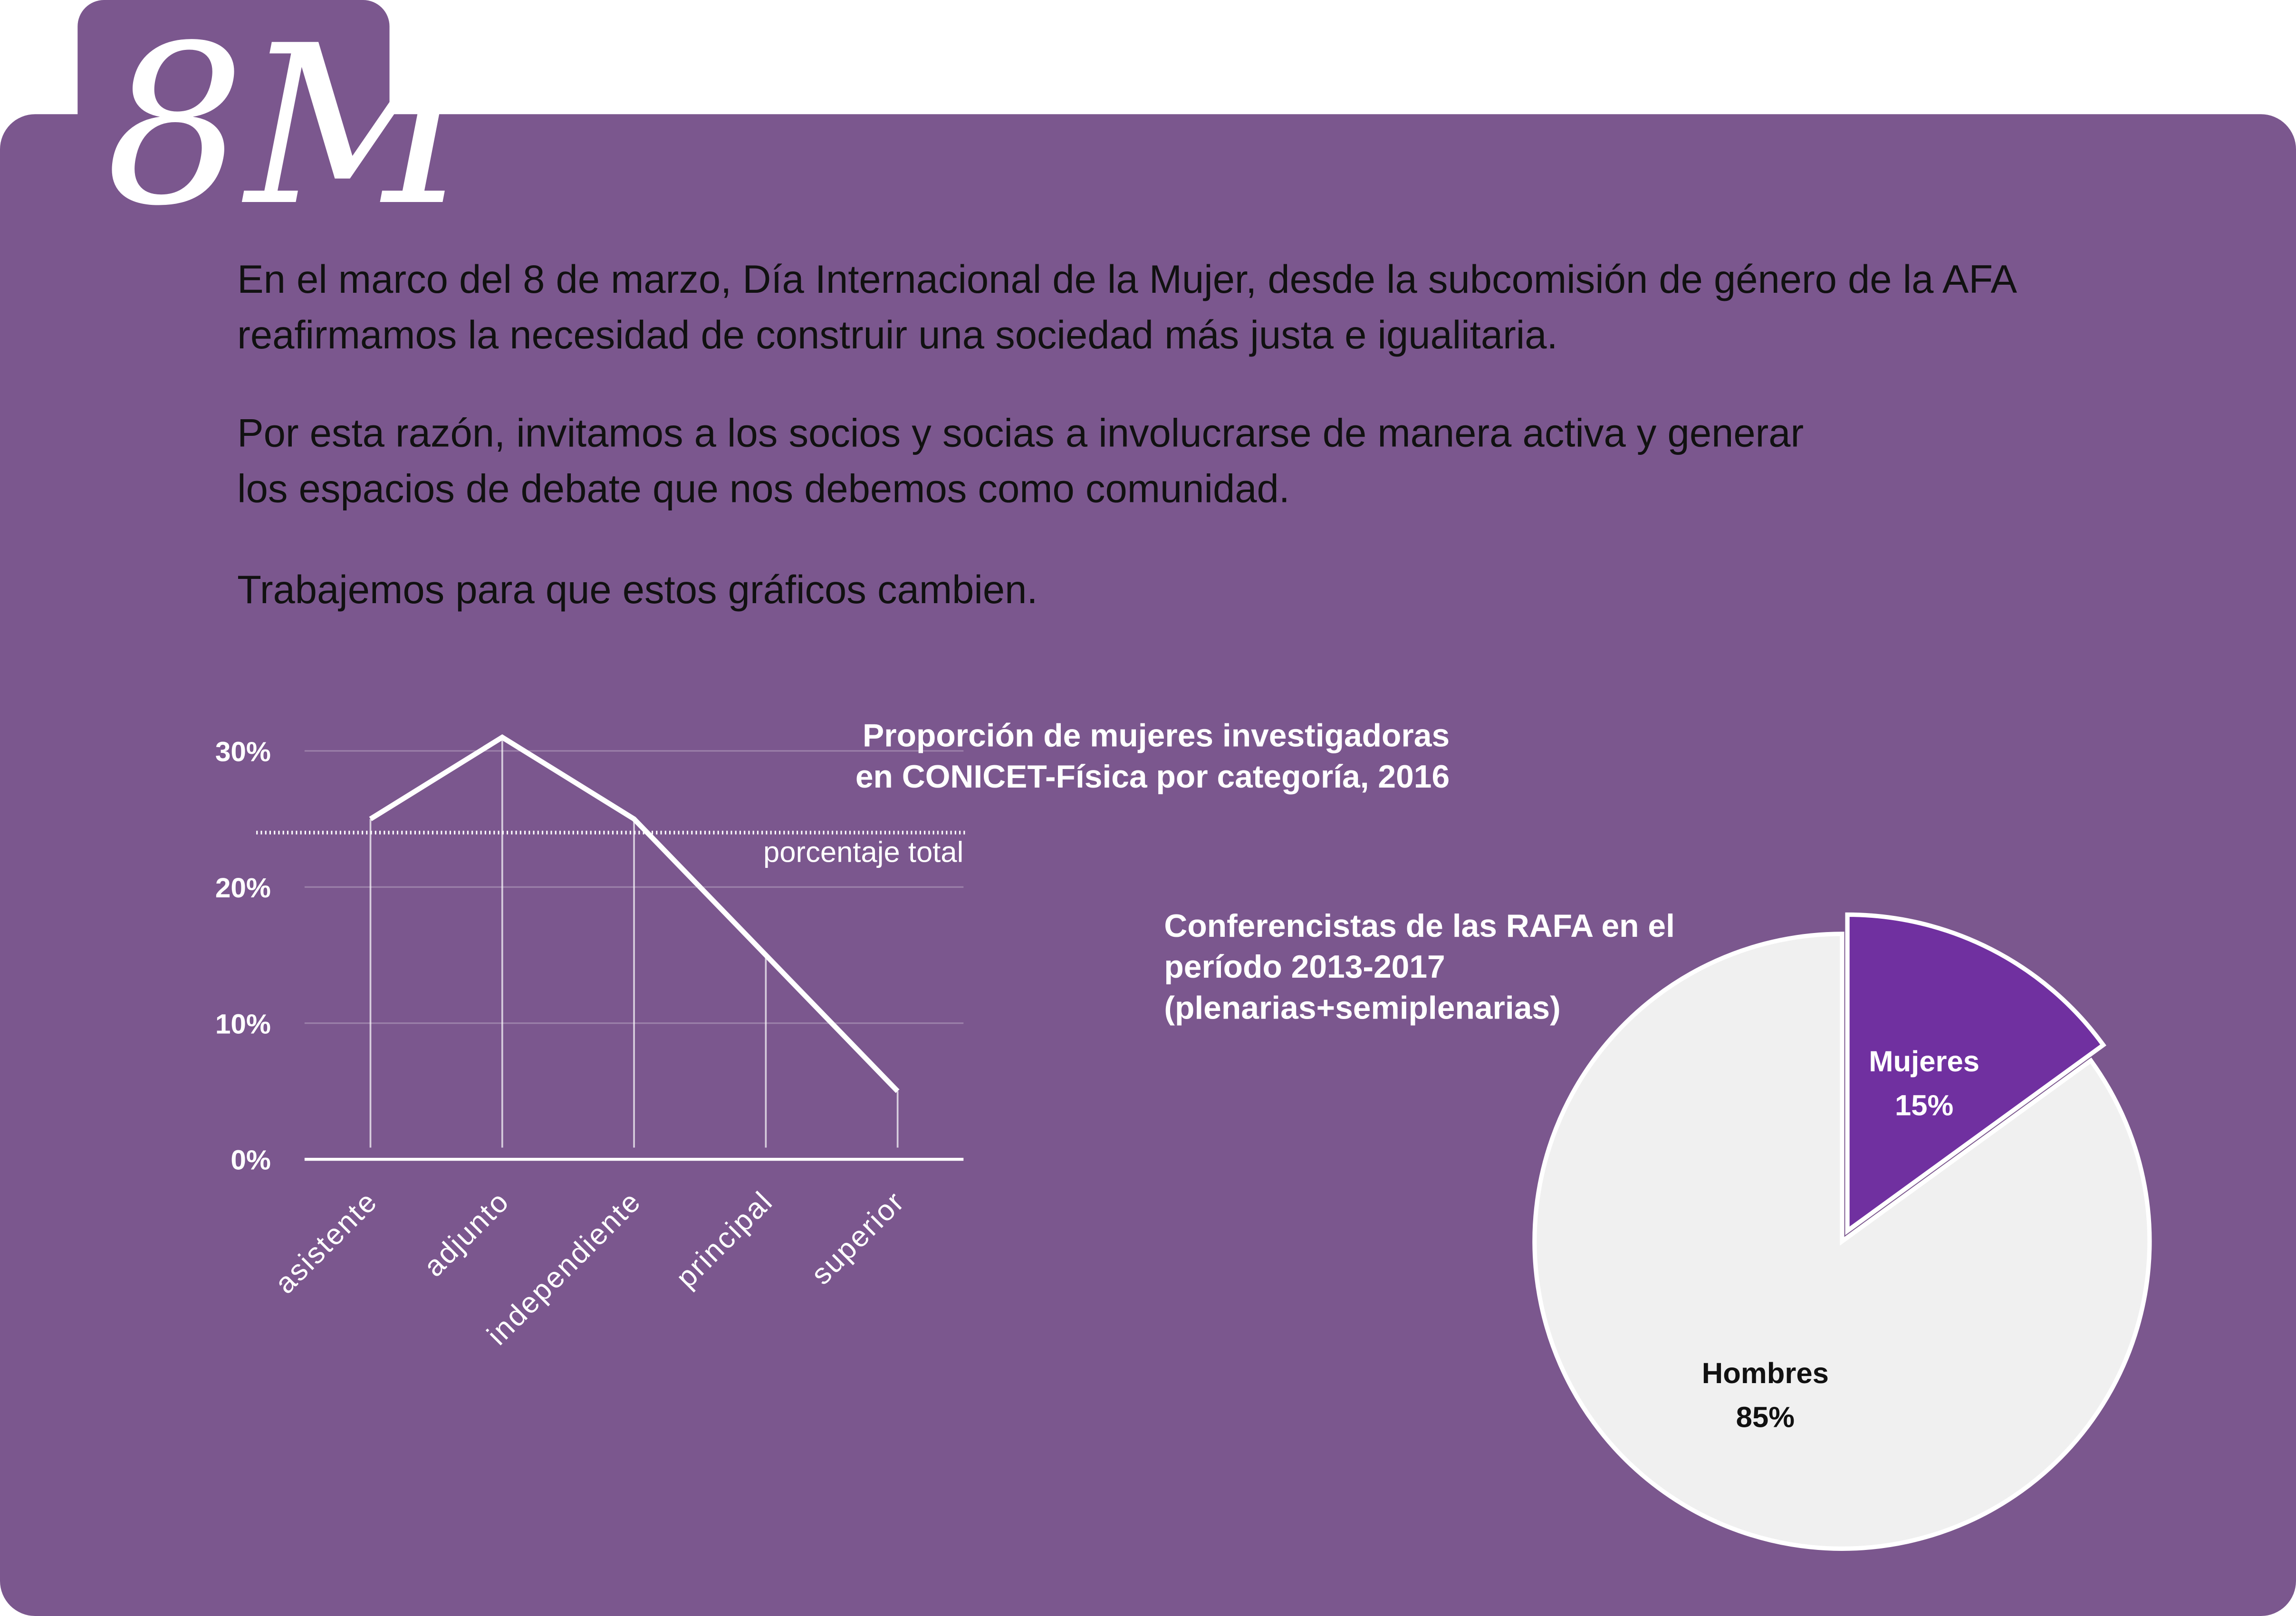 The height and width of the screenshot is (1616, 2296). What do you see at coordinates (243, 1024) in the screenshot?
I see `y-tick-label: 10%` at bounding box center [243, 1024].